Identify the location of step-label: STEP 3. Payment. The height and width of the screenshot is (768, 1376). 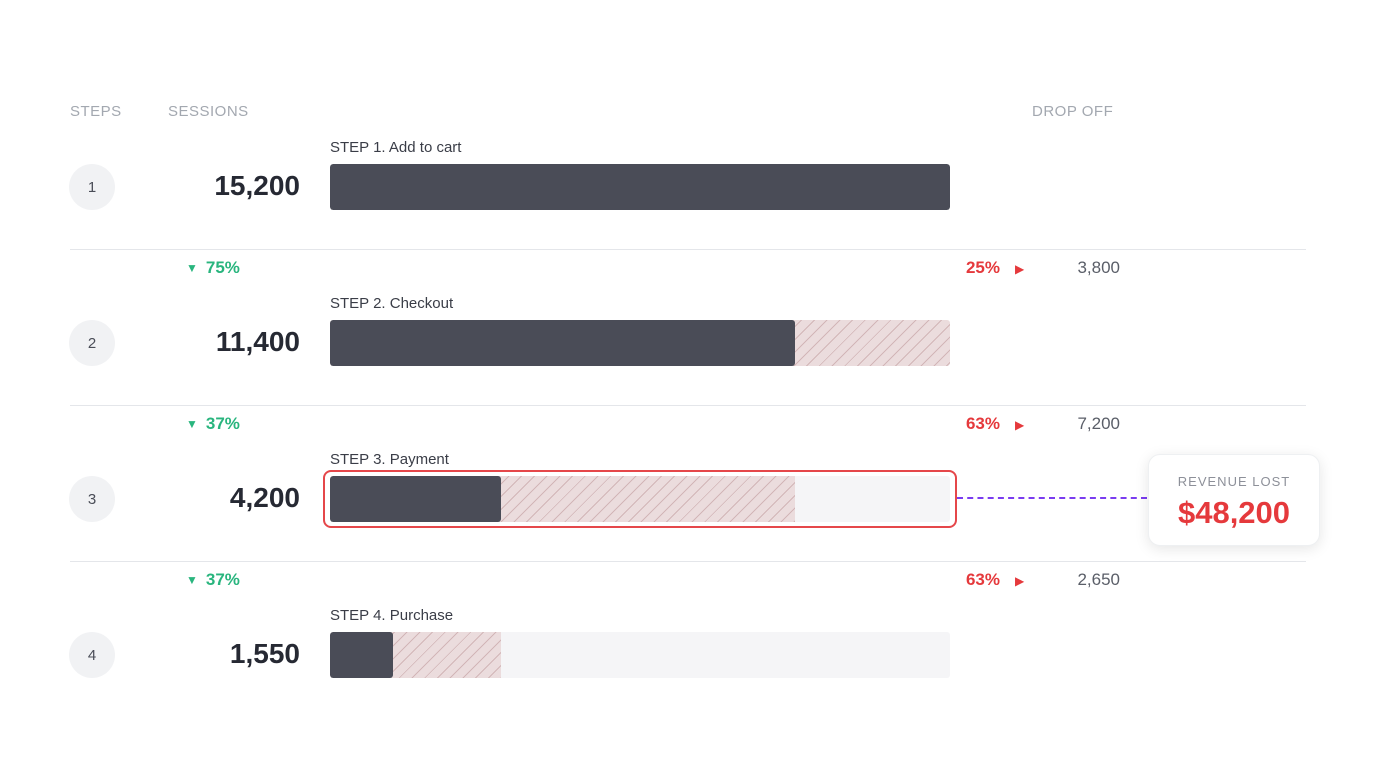
(389, 459).